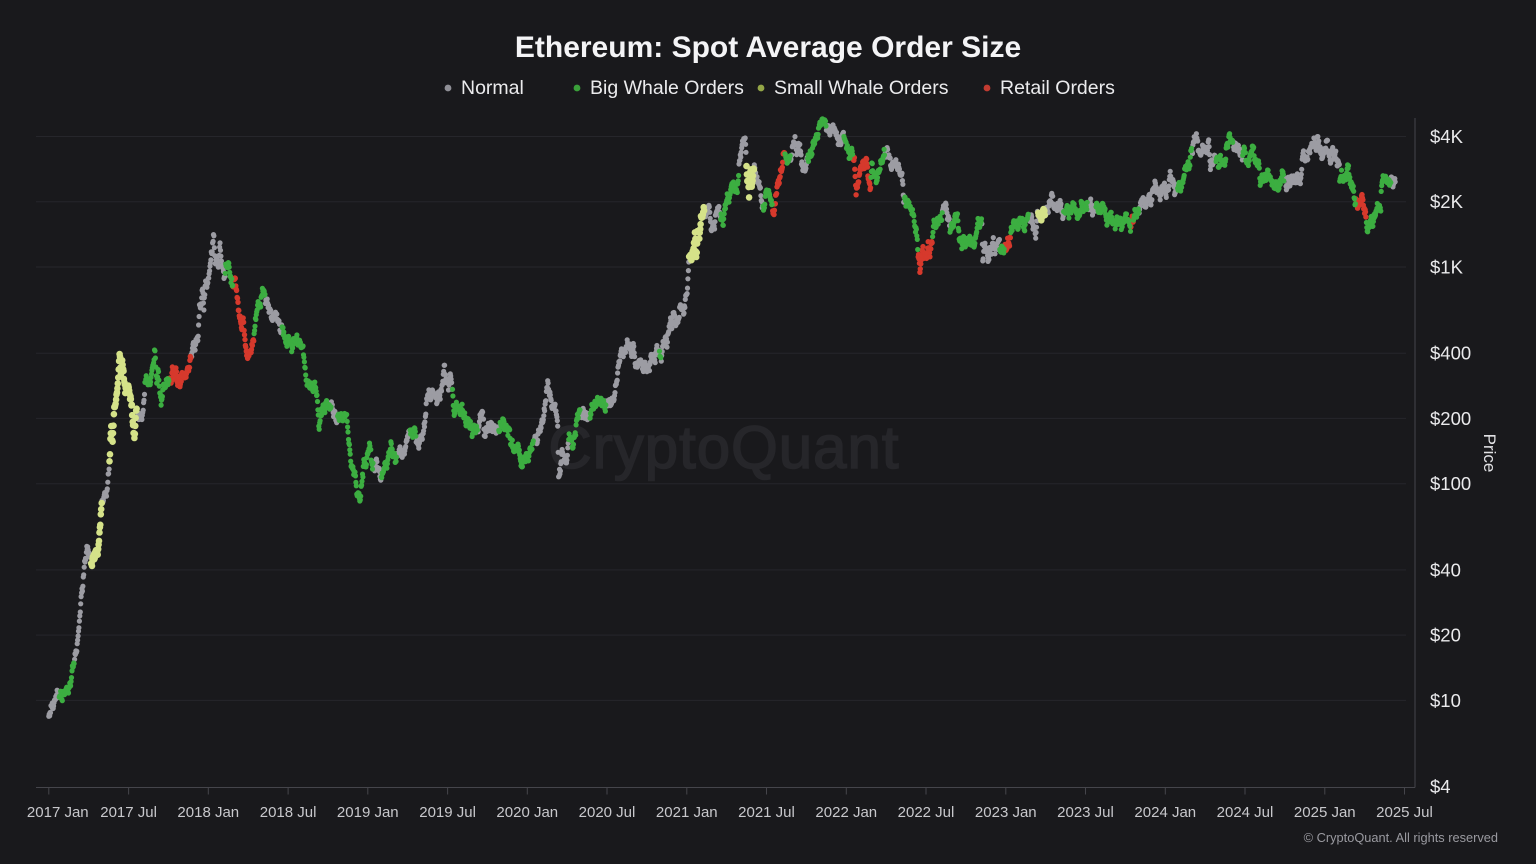 Image resolution: width=1536 pixels, height=864 pixels. What do you see at coordinates (1489, 453) in the screenshot?
I see `svg-text: Price` at bounding box center [1489, 453].